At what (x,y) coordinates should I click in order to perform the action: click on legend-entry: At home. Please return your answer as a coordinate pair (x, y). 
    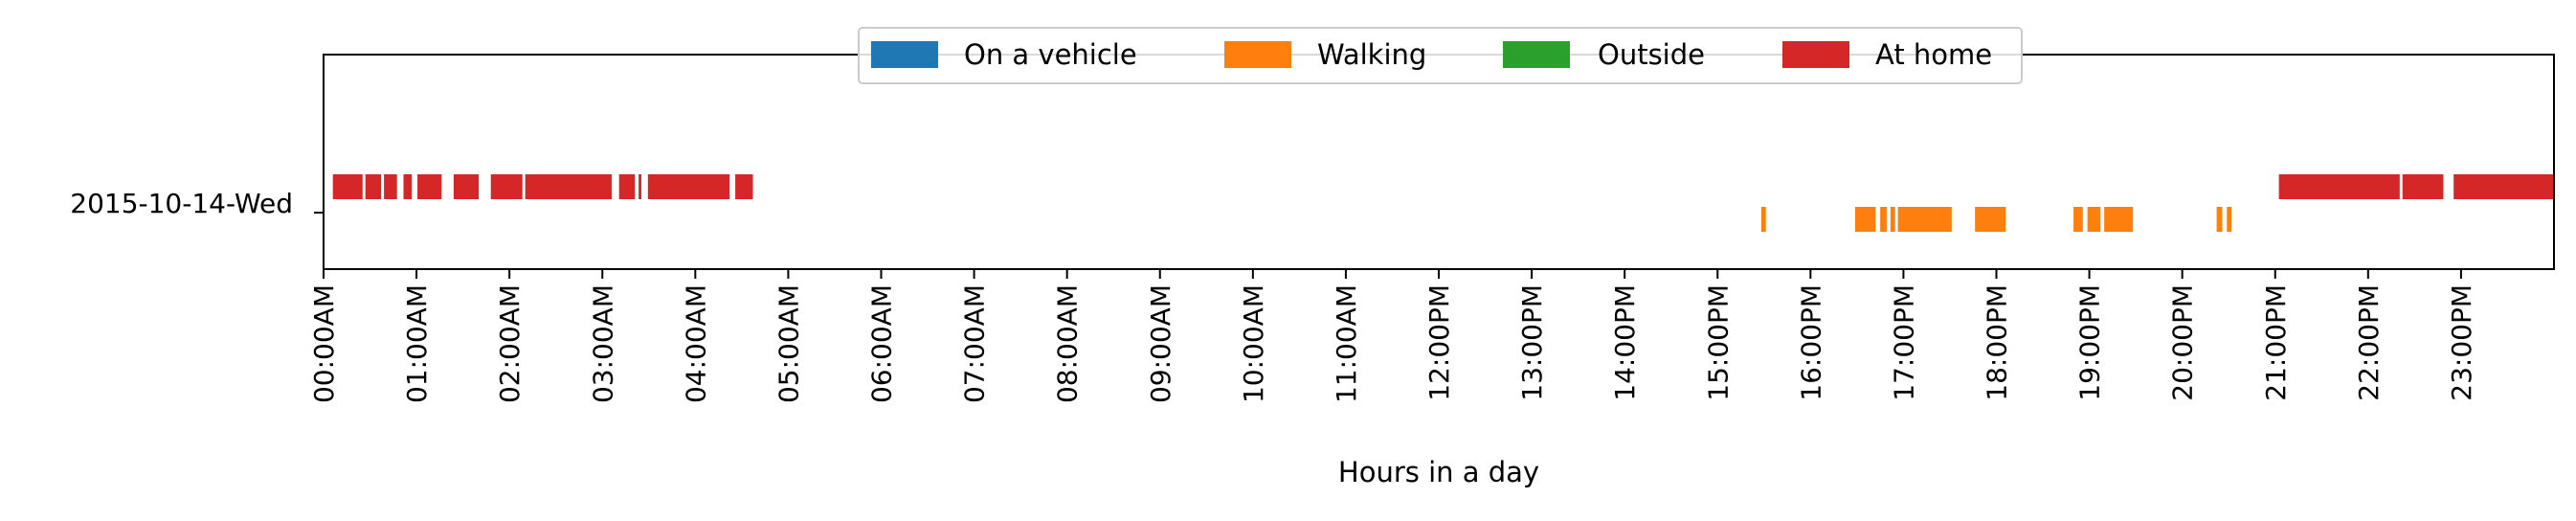
    Looking at the image, I should click on (1934, 54).